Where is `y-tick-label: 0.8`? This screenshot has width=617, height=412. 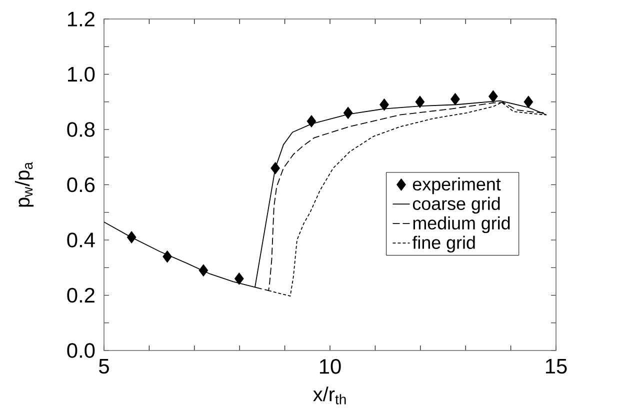 y-tick-label: 0.8 is located at coordinates (81, 129).